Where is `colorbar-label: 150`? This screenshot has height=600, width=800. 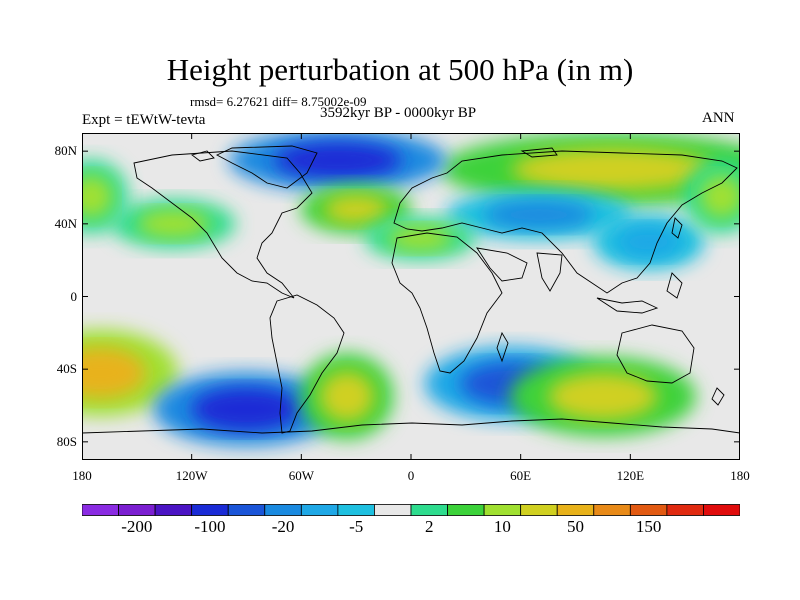 colorbar-label: 150 is located at coordinates (648, 526).